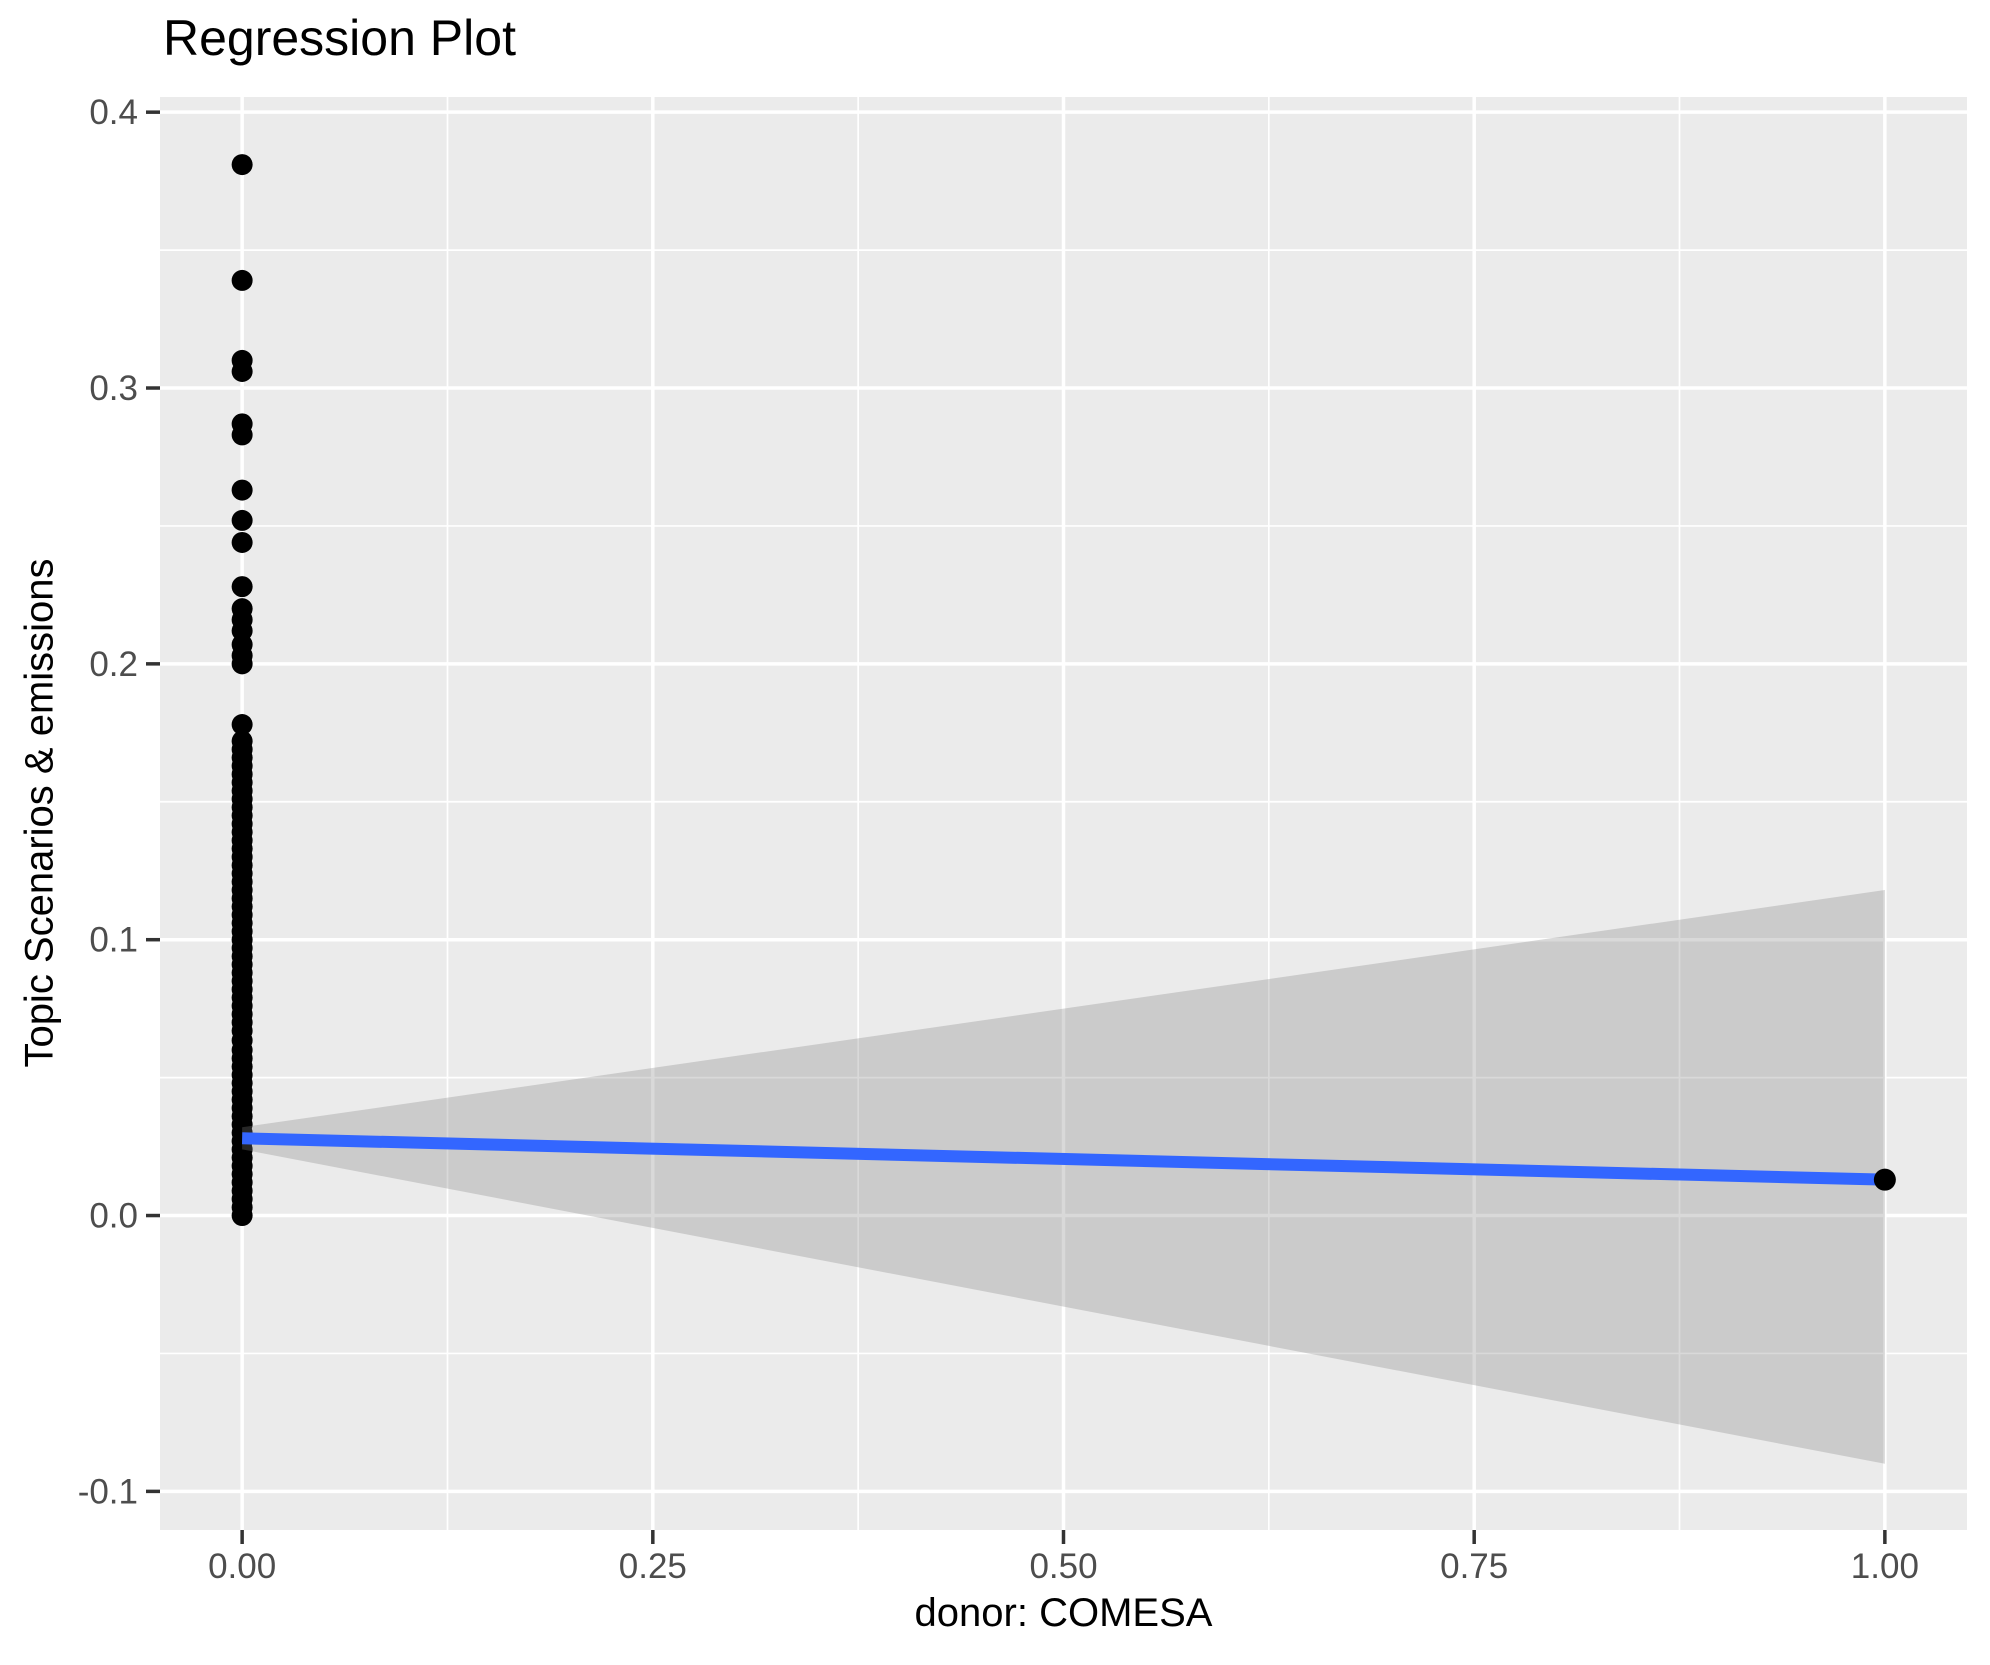 Image resolution: width=1990 pixels, height=1665 pixels. I want to click on y-tick-label: 0.4, so click(113, 112).